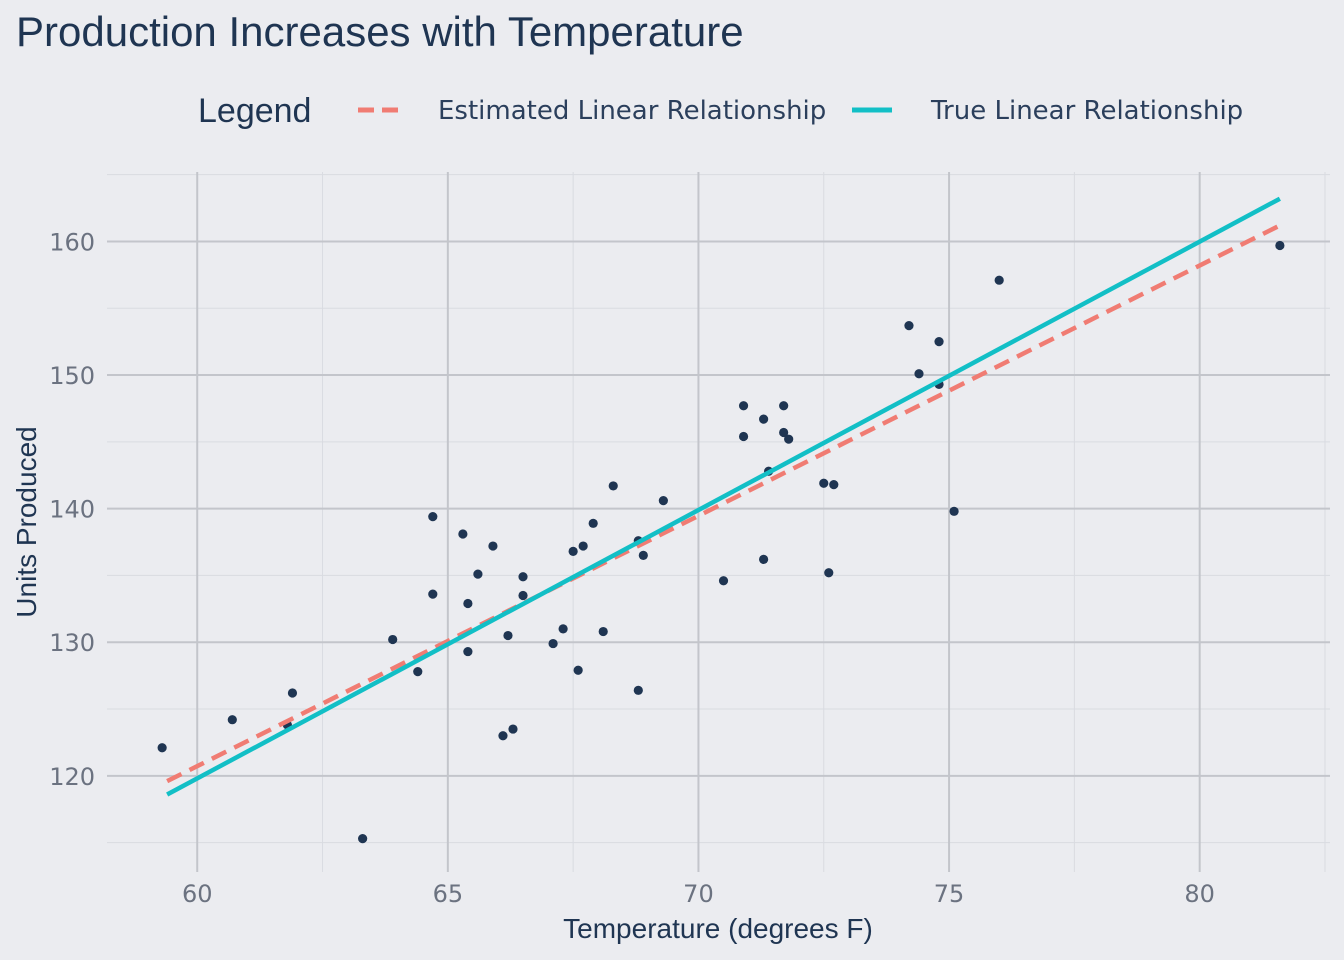  Describe the element at coordinates (949, 894) in the screenshot. I see `x-tick-label: 75` at that location.